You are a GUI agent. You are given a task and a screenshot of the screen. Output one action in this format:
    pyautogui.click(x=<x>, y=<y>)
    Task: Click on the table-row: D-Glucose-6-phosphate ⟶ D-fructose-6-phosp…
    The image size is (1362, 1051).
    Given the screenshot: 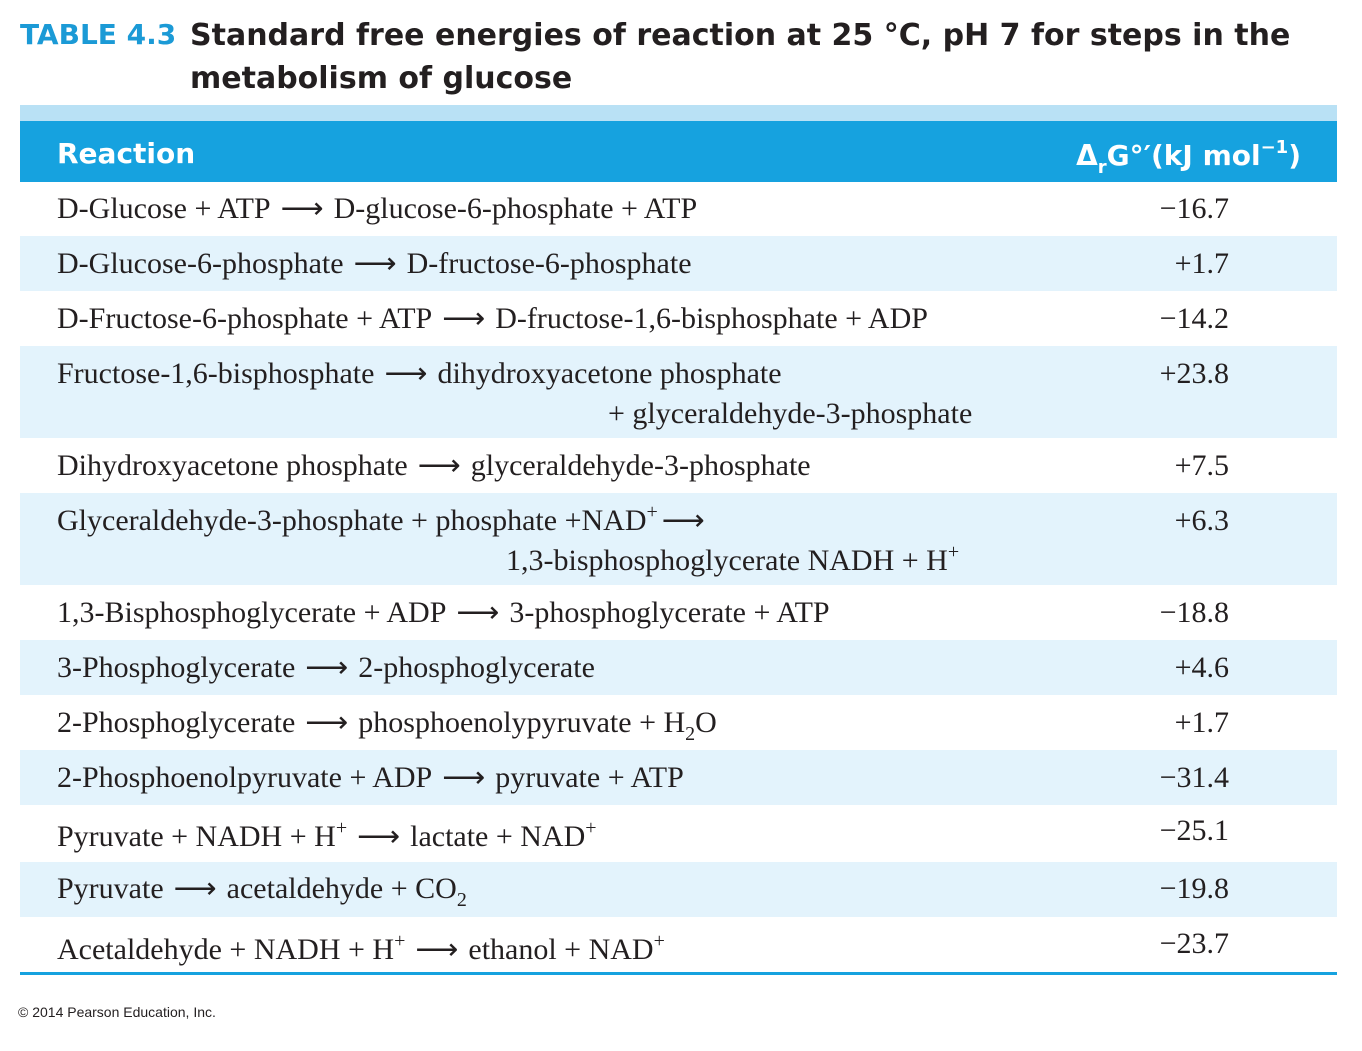 What is the action you would take?
    pyautogui.click(x=678, y=263)
    